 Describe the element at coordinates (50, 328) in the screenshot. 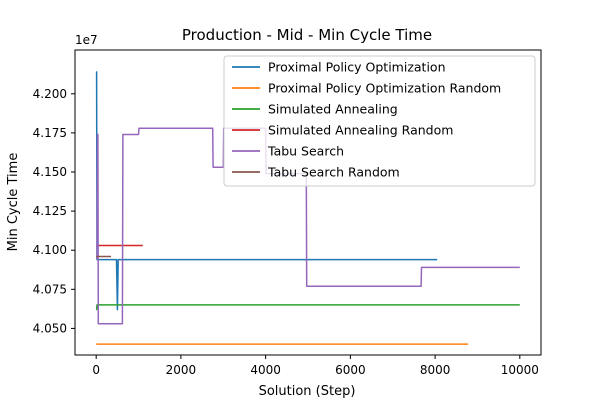

I see `y-tick-label: 4.050` at that location.